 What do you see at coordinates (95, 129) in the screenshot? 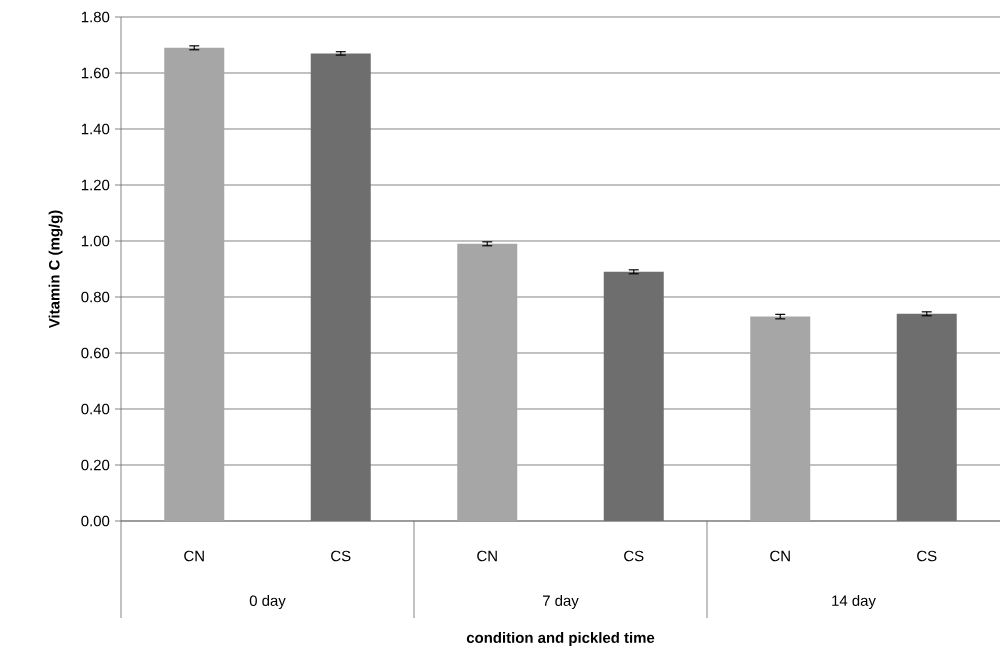
I see `y-tick-label: 1.40` at bounding box center [95, 129].